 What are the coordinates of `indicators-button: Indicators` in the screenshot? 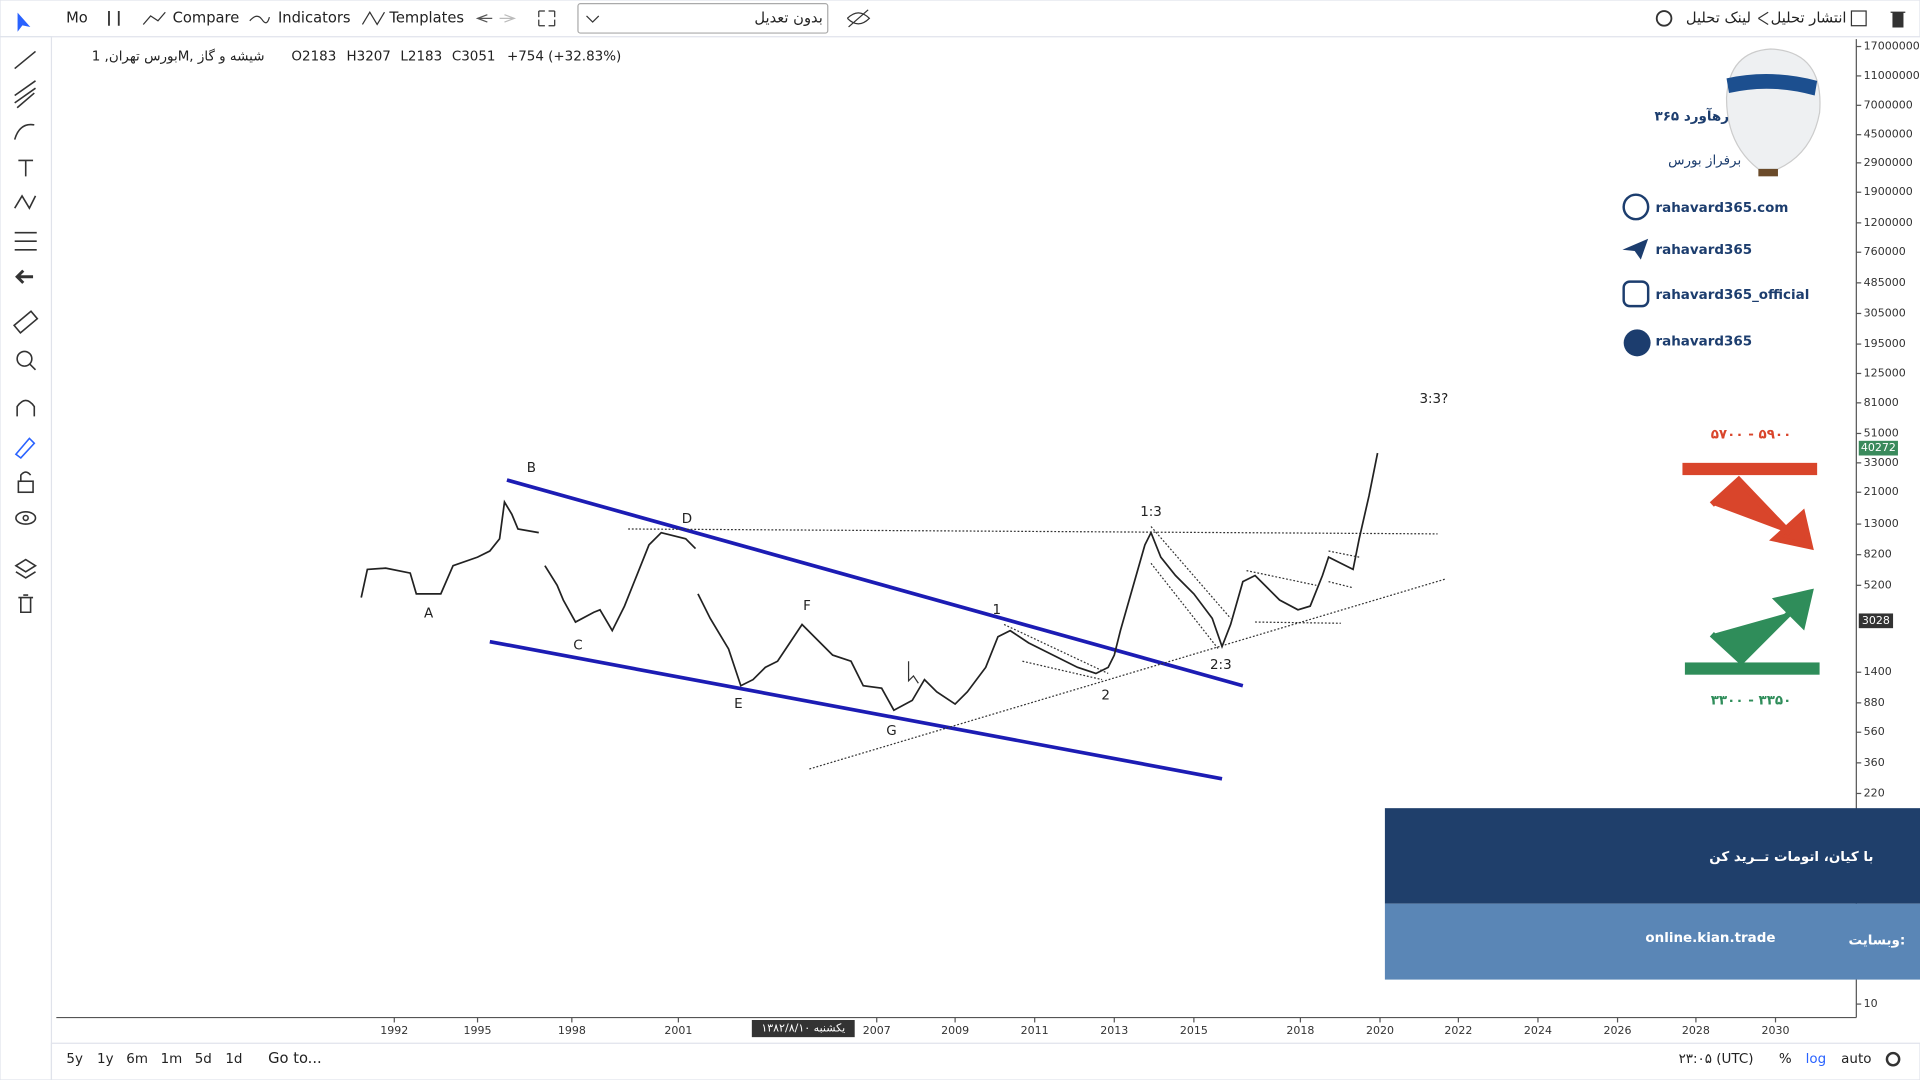 It's located at (314, 17).